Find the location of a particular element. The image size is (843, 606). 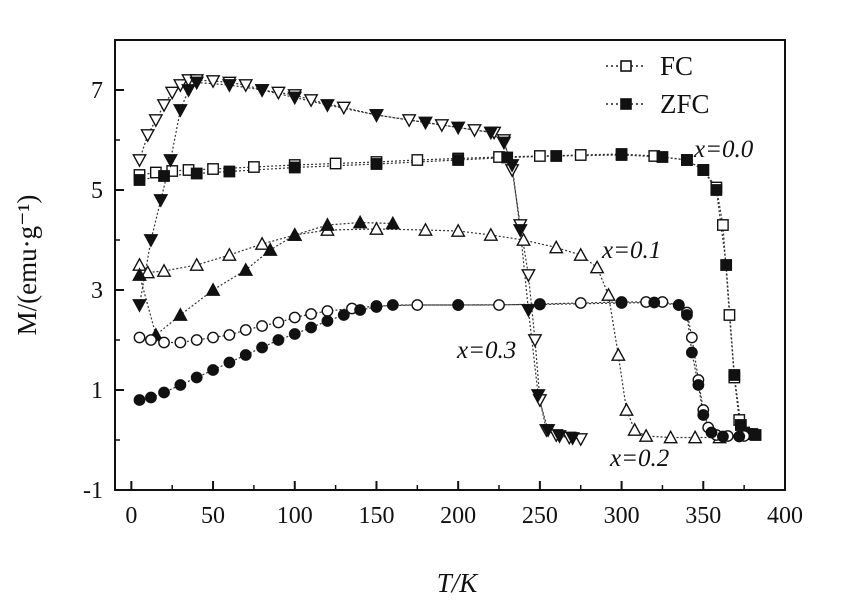

x-tick-label: 50 is located at coordinates (213, 516).